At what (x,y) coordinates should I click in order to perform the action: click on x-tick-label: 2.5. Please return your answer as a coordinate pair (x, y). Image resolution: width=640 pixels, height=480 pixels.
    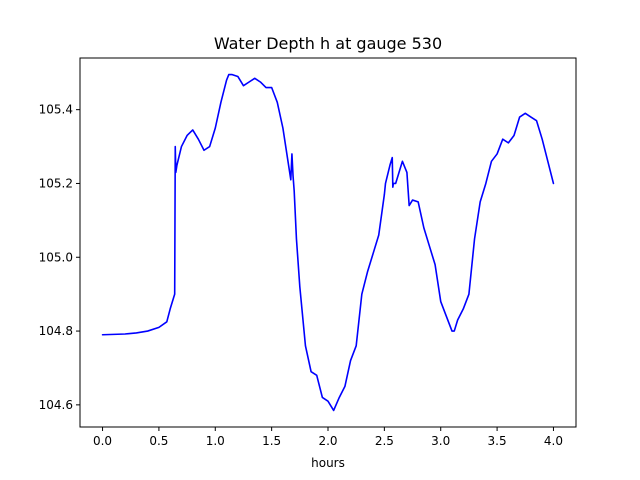
    Looking at the image, I should click on (384, 441).